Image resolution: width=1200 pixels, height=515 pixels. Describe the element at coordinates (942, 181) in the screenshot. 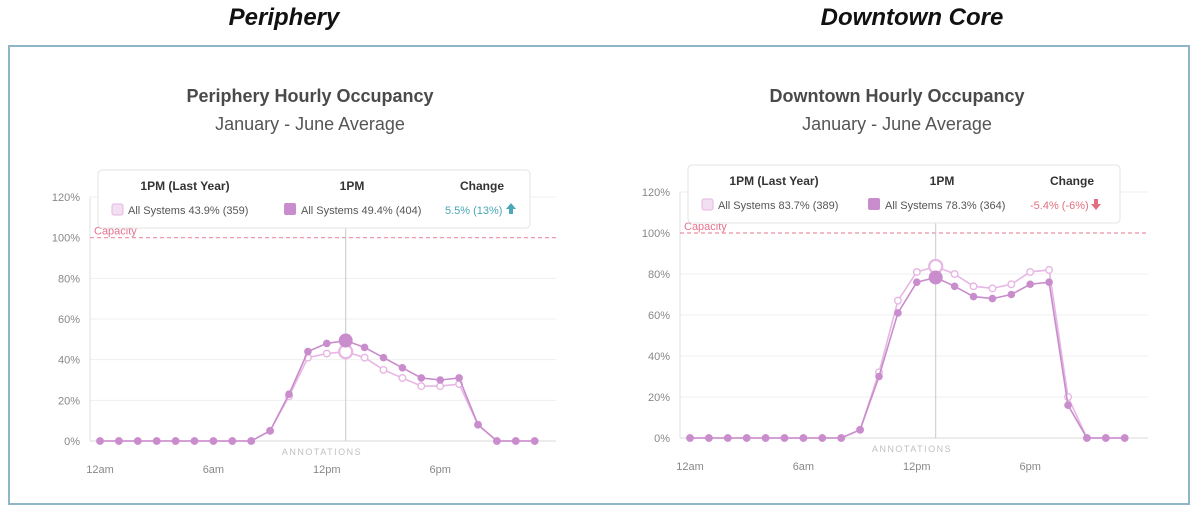

I see `downtown-tooltip-header: 1PM` at that location.